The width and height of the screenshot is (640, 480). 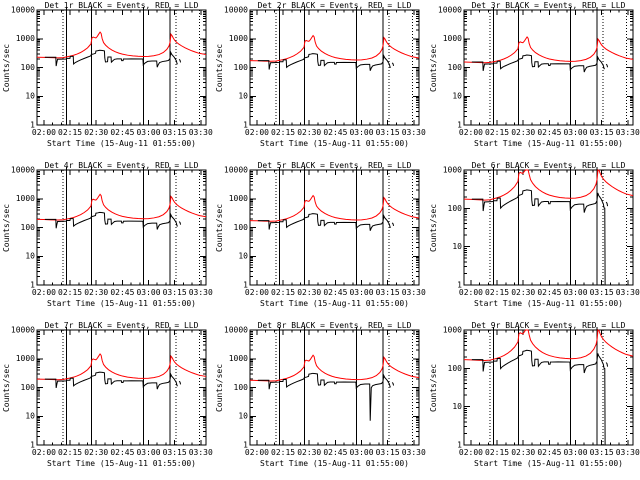 What do you see at coordinates (122, 5) in the screenshot?
I see `plot-title: Det 1r BLACK = Events, RED = LLD` at bounding box center [122, 5].